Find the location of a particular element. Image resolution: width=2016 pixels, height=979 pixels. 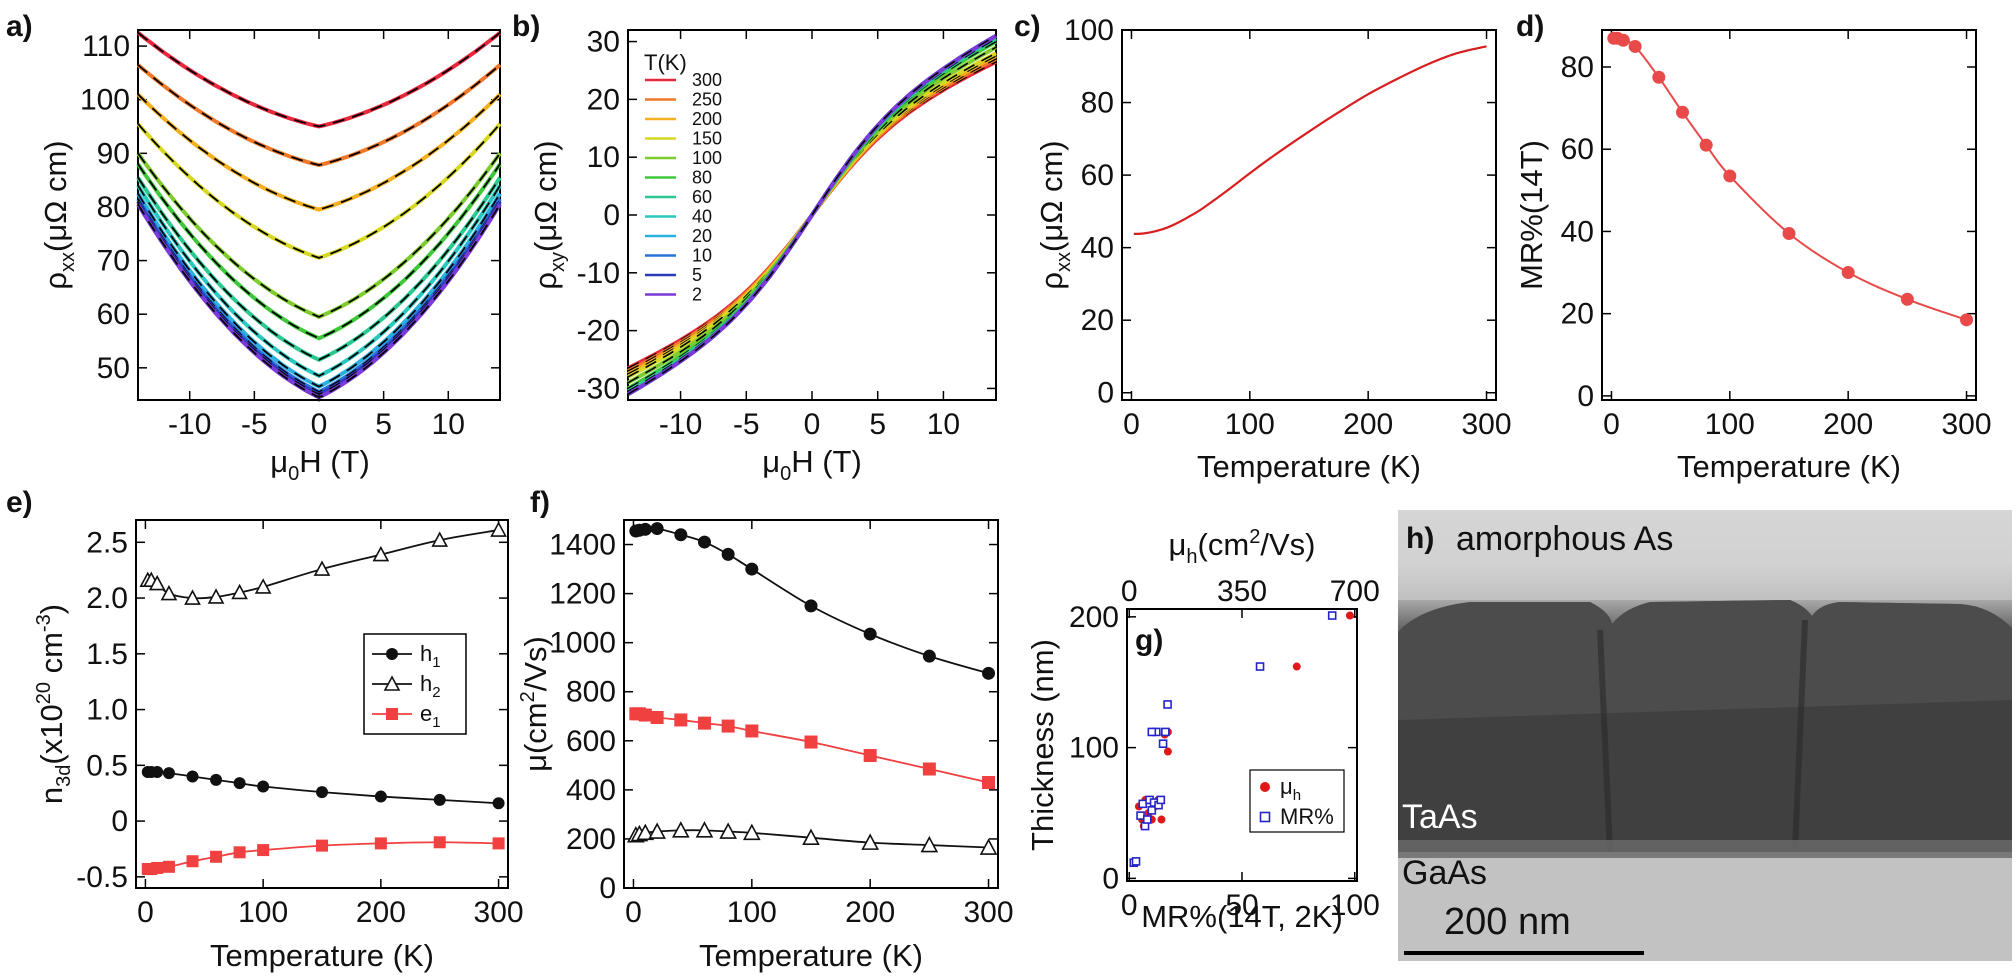

y-tick-label: 80 is located at coordinates (113, 207).